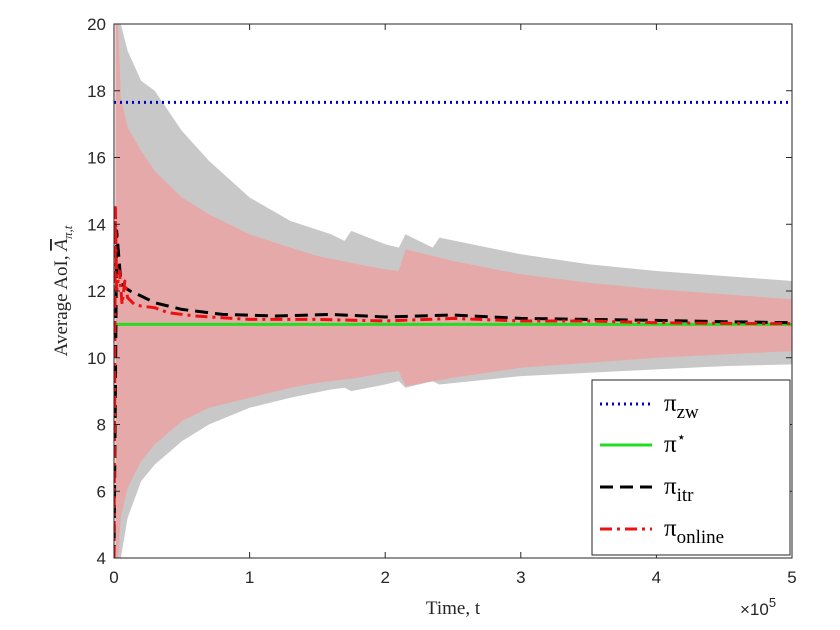 This screenshot has width=840, height=630. What do you see at coordinates (113, 577) in the screenshot?
I see `x-tick-label-0: 0` at bounding box center [113, 577].